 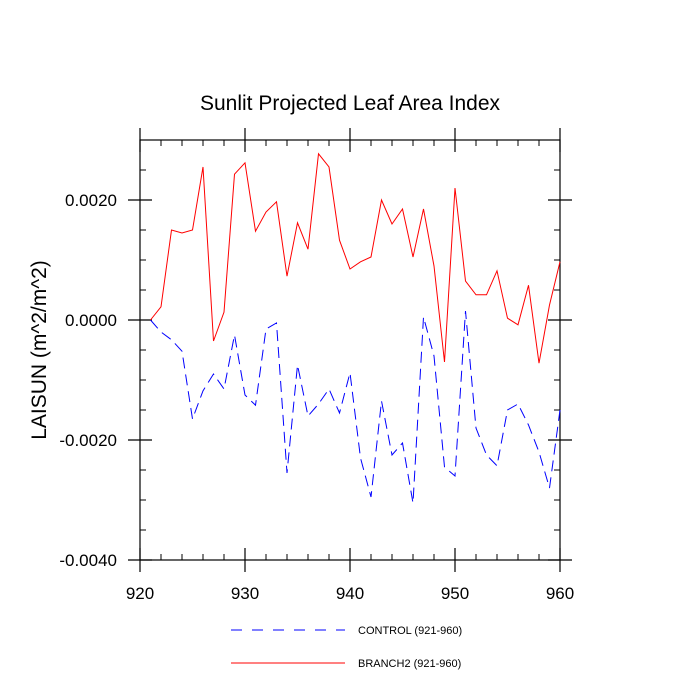 What do you see at coordinates (346, 647) in the screenshot?
I see `legend: CONTROL (921-960) BRANCH2 (921-960)` at bounding box center [346, 647].